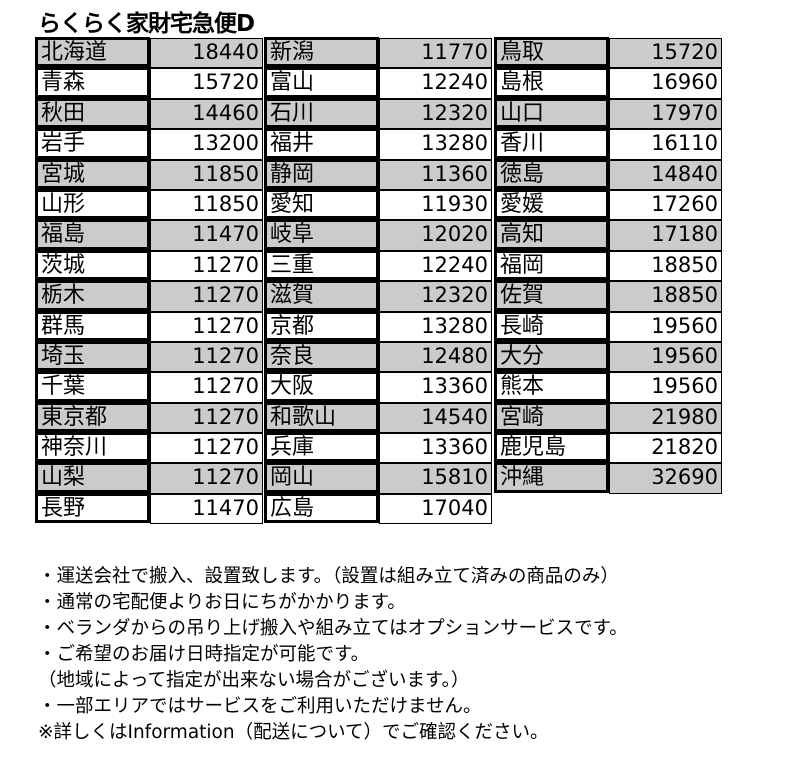  Describe the element at coordinates (206, 144) in the screenshot. I see `price-value: 13200` at that location.